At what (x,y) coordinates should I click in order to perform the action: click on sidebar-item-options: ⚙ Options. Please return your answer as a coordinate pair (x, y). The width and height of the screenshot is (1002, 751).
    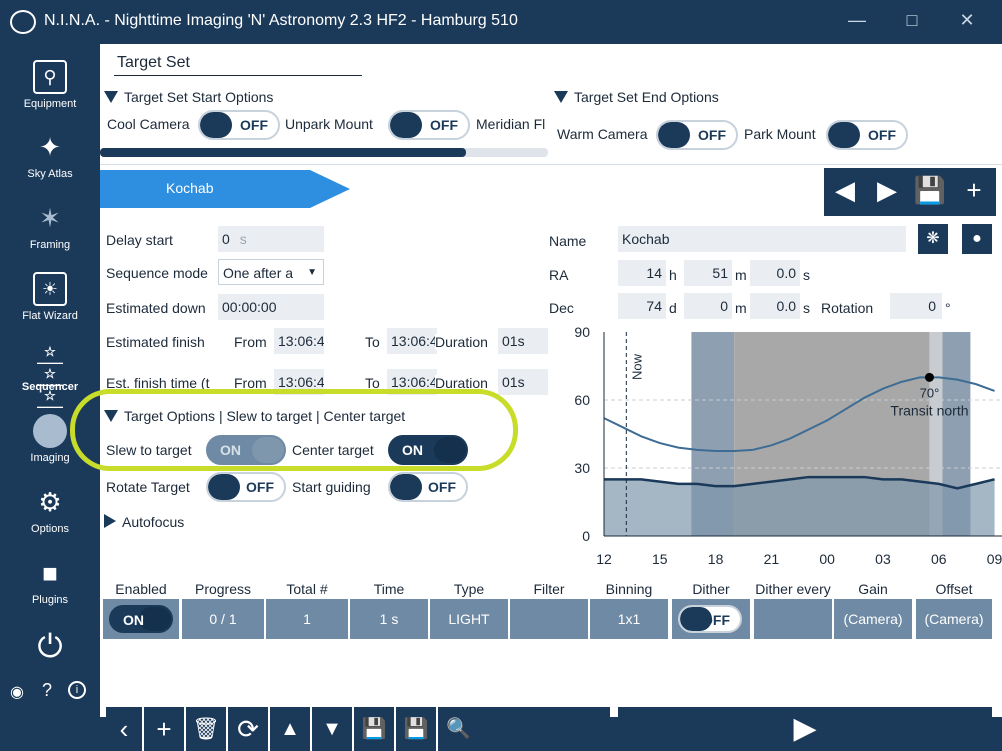
    Looking at the image, I should click on (50, 514).